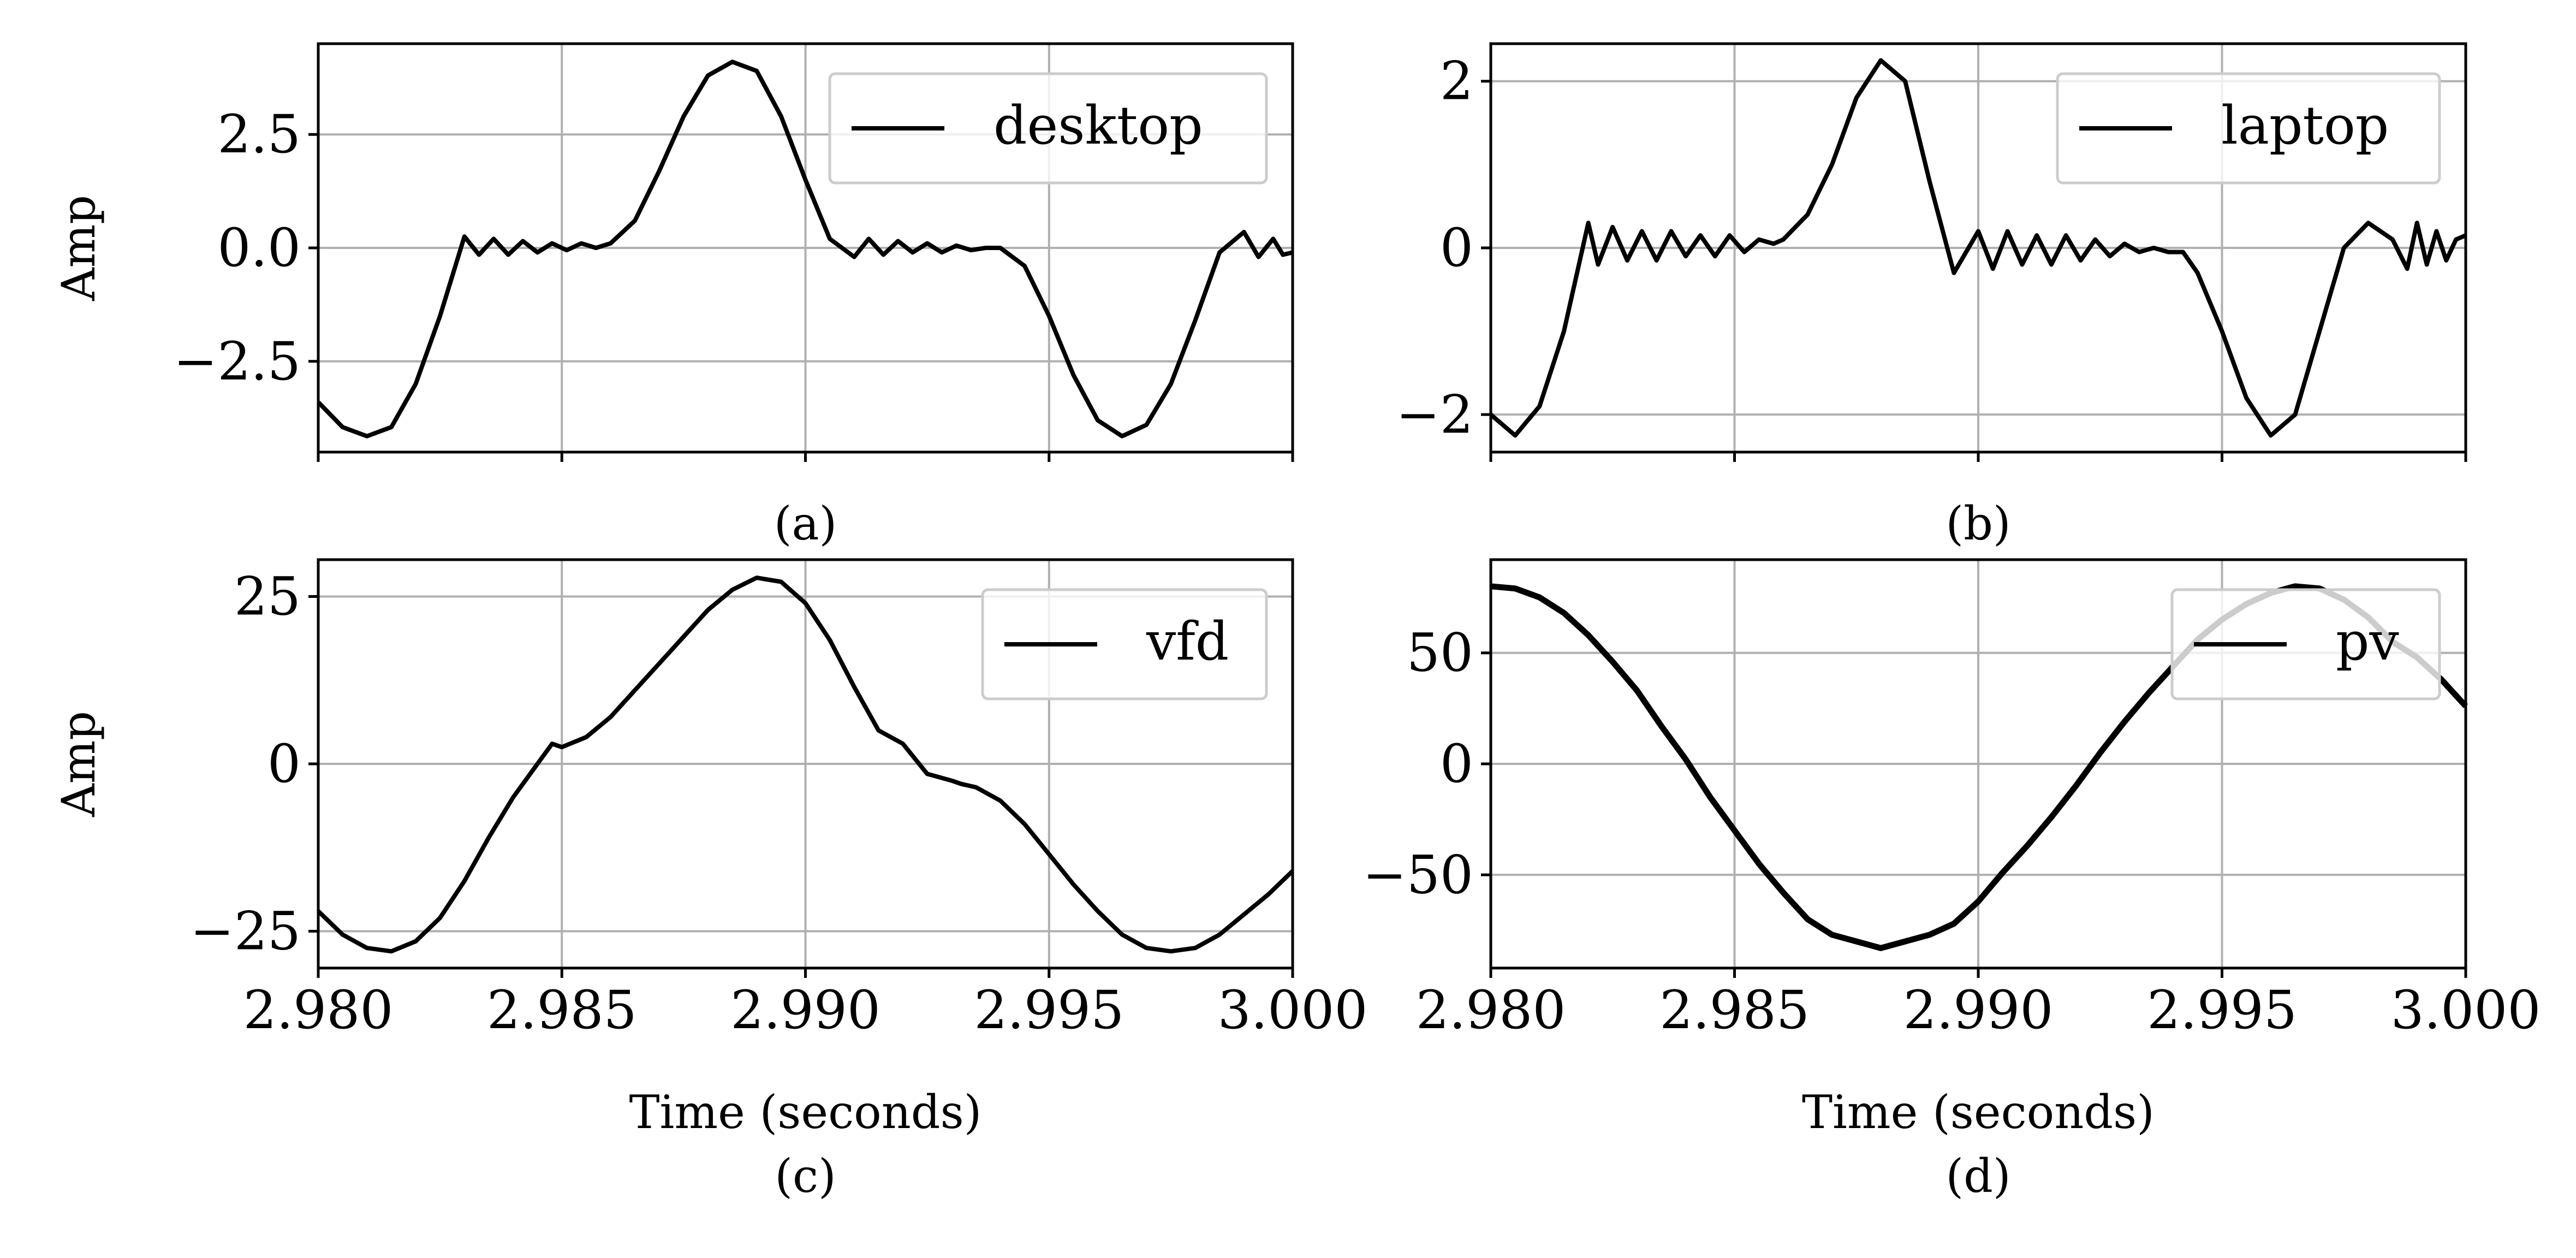 The height and width of the screenshot is (1258, 2576). I want to click on y-tick-label: −2.5, so click(237, 361).